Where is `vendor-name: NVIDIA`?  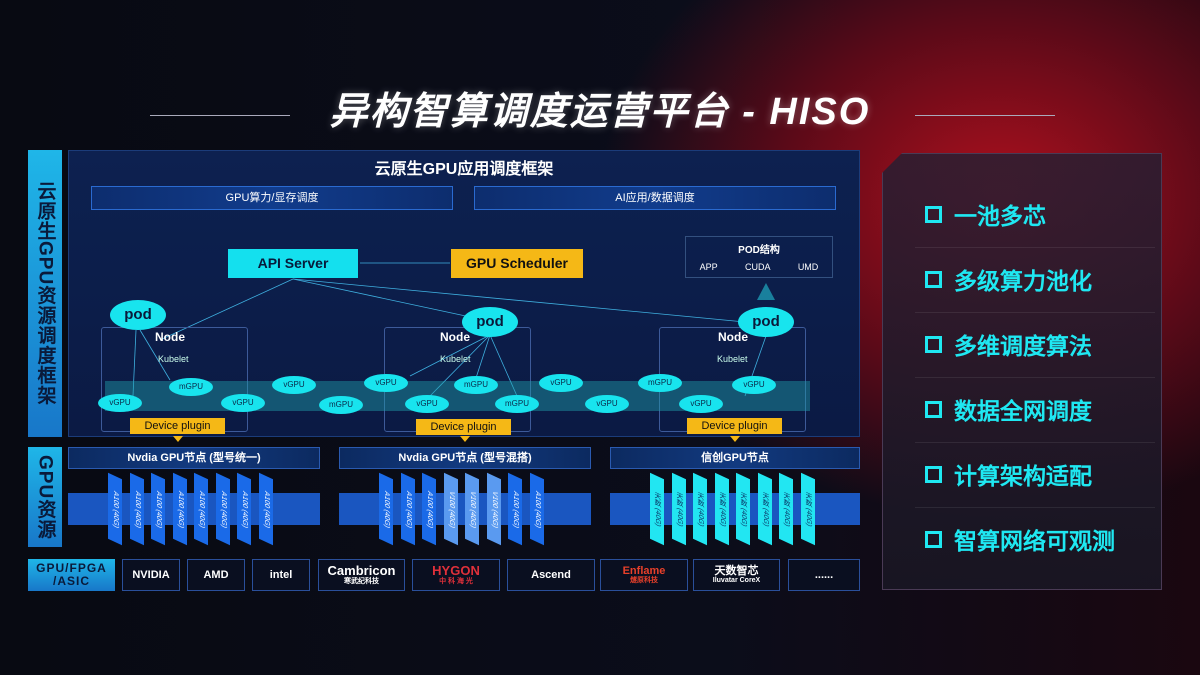 vendor-name: NVIDIA is located at coordinates (151, 574).